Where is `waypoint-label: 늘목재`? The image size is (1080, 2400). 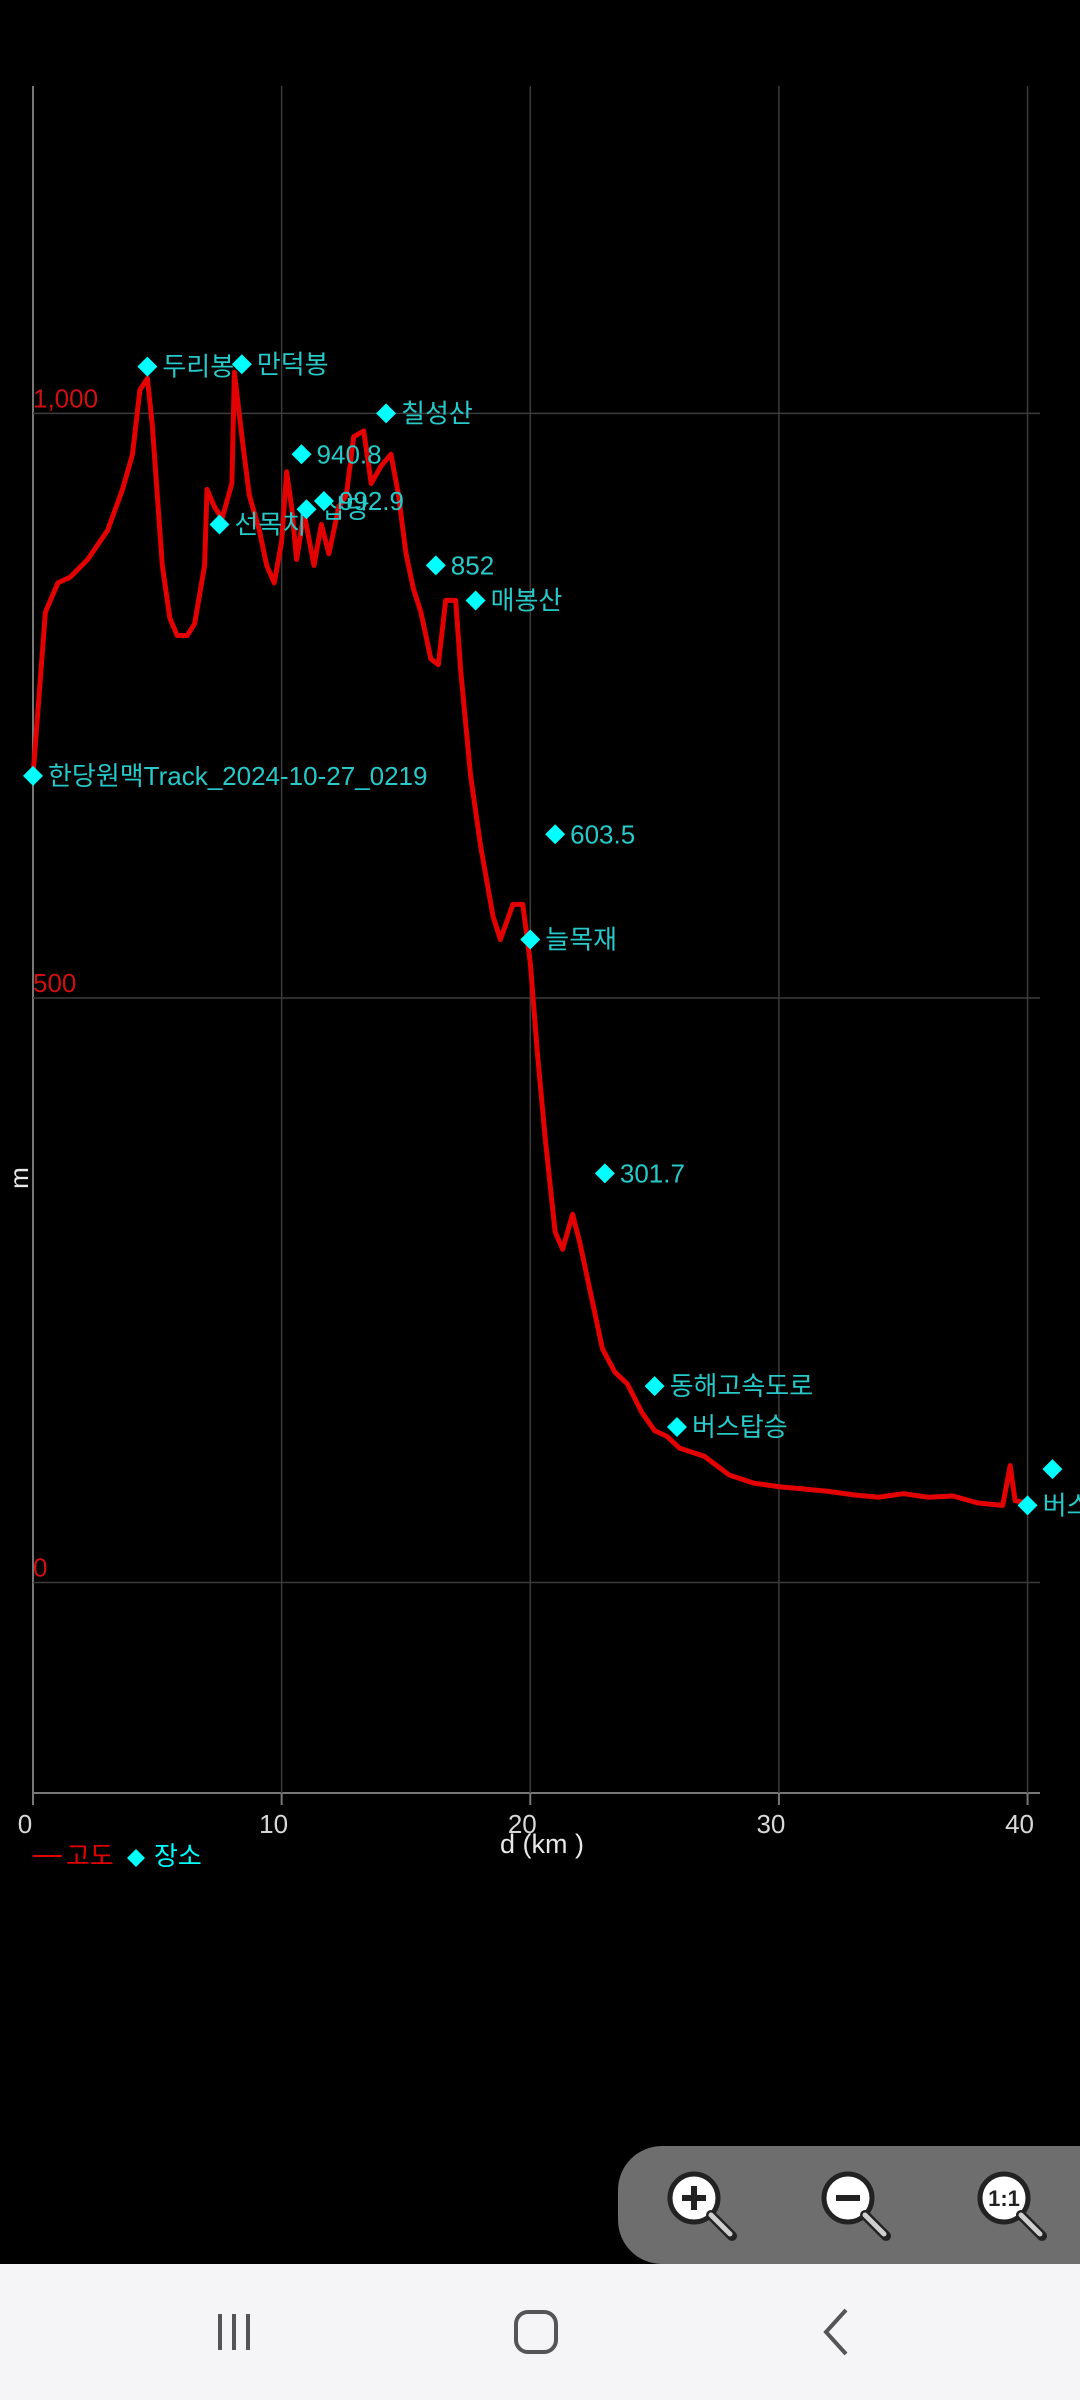 waypoint-label: 늘목재 is located at coordinates (581, 940).